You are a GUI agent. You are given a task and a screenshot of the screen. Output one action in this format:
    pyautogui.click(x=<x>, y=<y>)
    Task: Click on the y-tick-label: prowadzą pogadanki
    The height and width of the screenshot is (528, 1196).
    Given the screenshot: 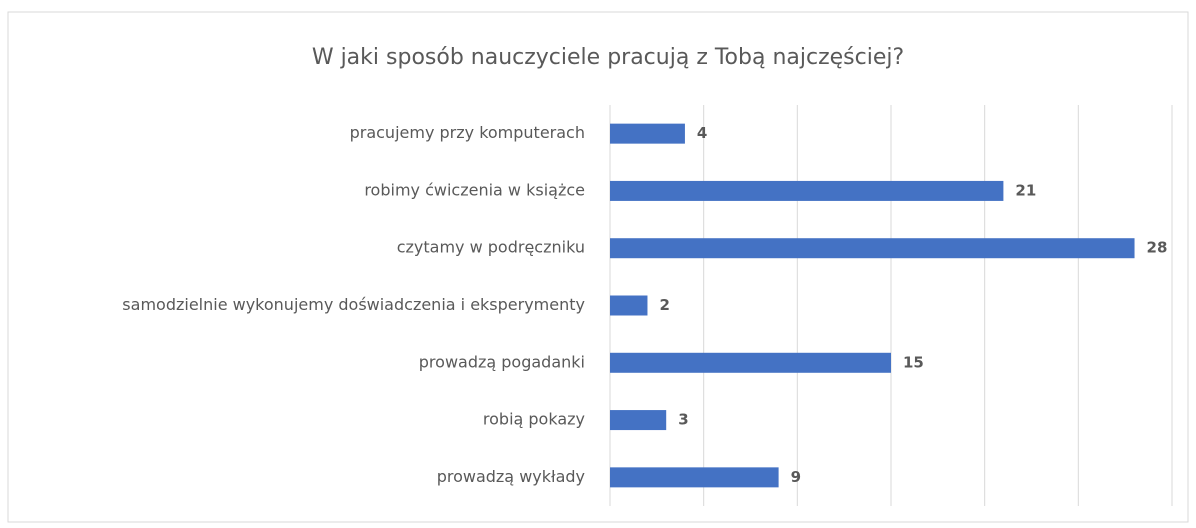 What is the action you would take?
    pyautogui.click(x=502, y=361)
    